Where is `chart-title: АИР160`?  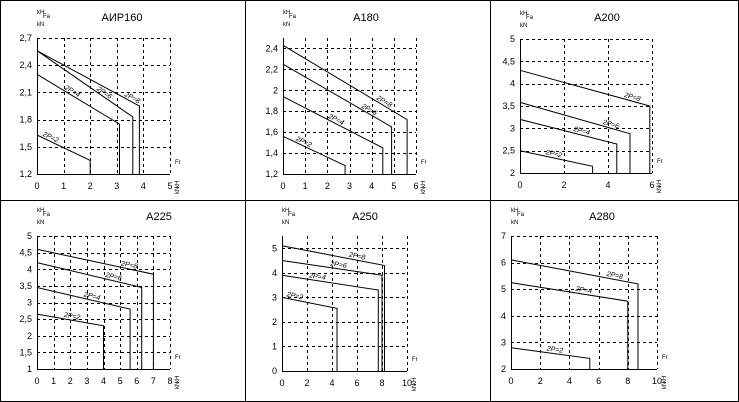
chart-title: АИР160 is located at coordinates (122, 18).